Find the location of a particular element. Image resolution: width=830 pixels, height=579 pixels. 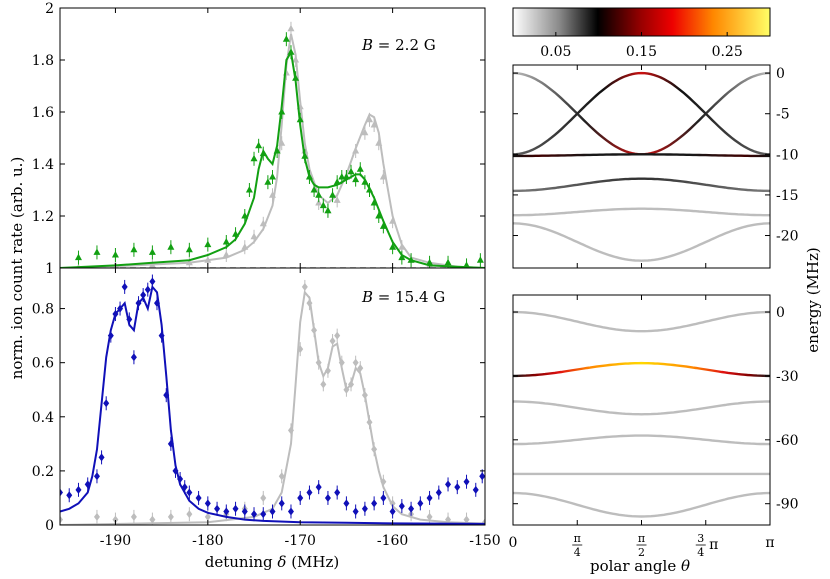

panel-bottom-right-frame is located at coordinates (641, 410).